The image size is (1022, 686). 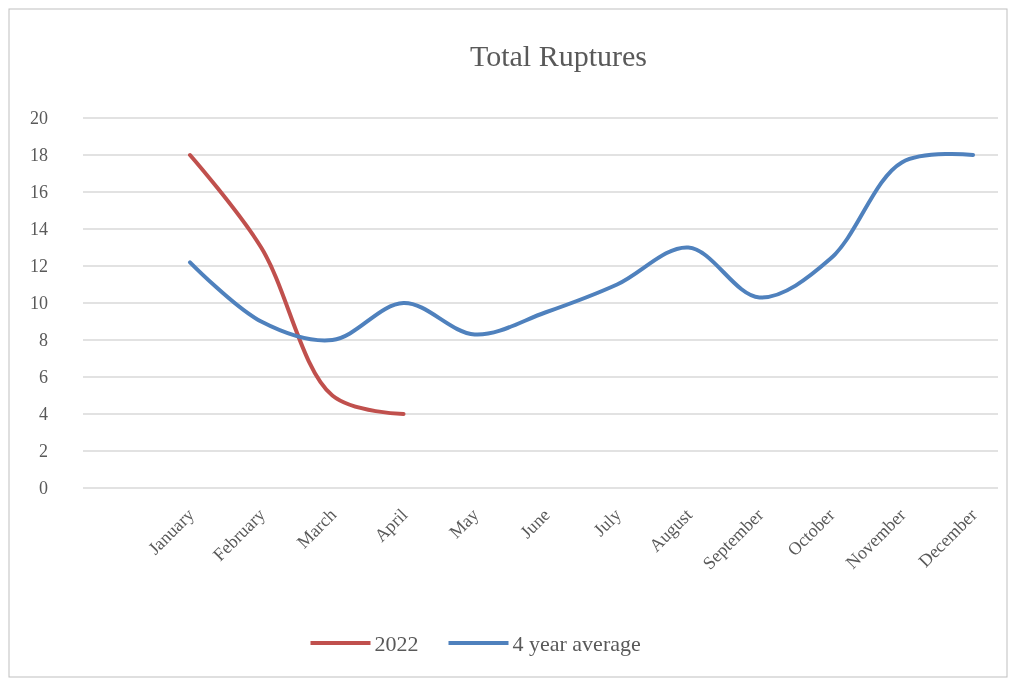 I want to click on x-tick-label: July, so click(x=607, y=522).